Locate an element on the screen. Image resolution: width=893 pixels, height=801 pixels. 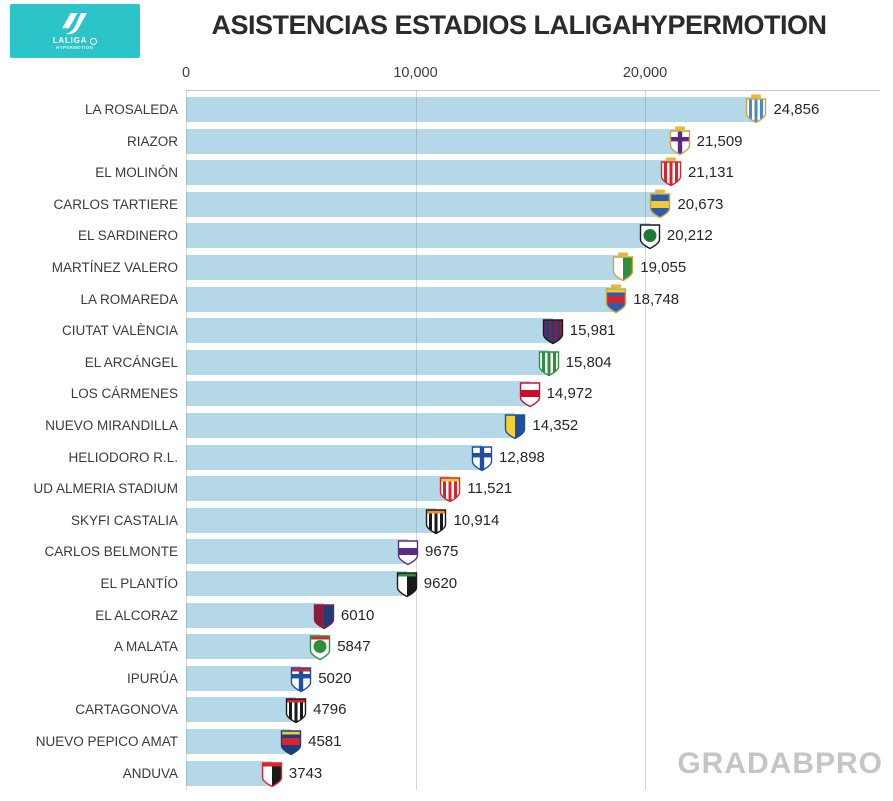
value-label: 10,914 is located at coordinates (476, 520).